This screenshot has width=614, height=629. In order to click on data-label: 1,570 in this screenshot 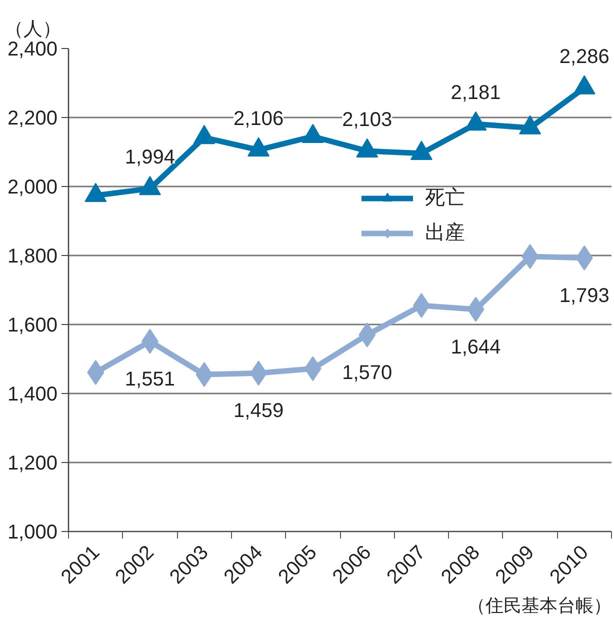, I will do `click(367, 373)`.